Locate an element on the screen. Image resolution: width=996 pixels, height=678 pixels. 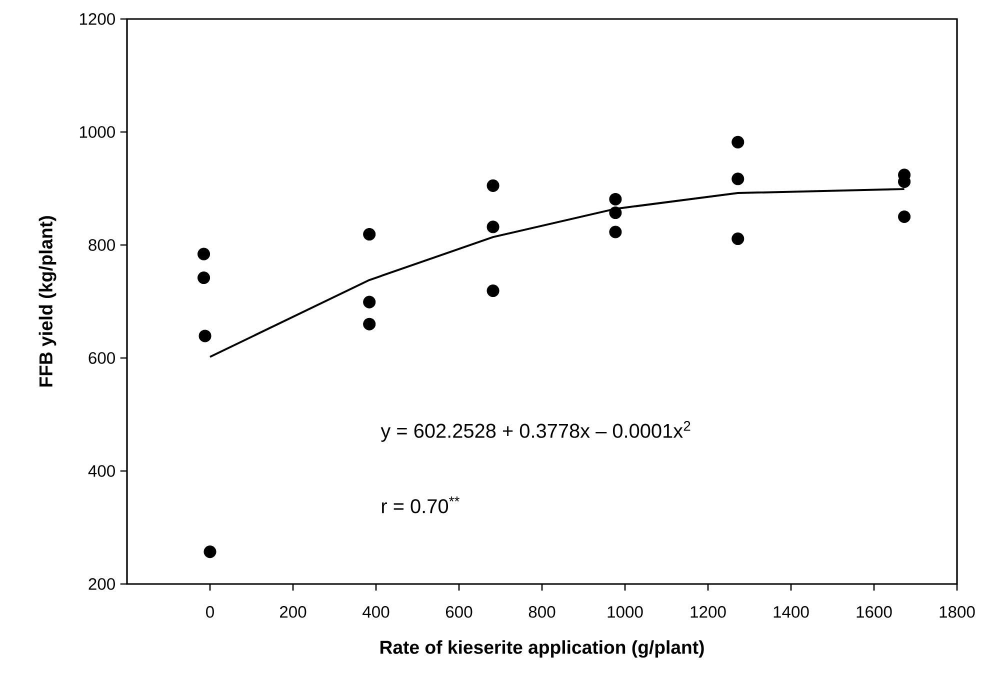
x-tick-label: 200 is located at coordinates (293, 612).